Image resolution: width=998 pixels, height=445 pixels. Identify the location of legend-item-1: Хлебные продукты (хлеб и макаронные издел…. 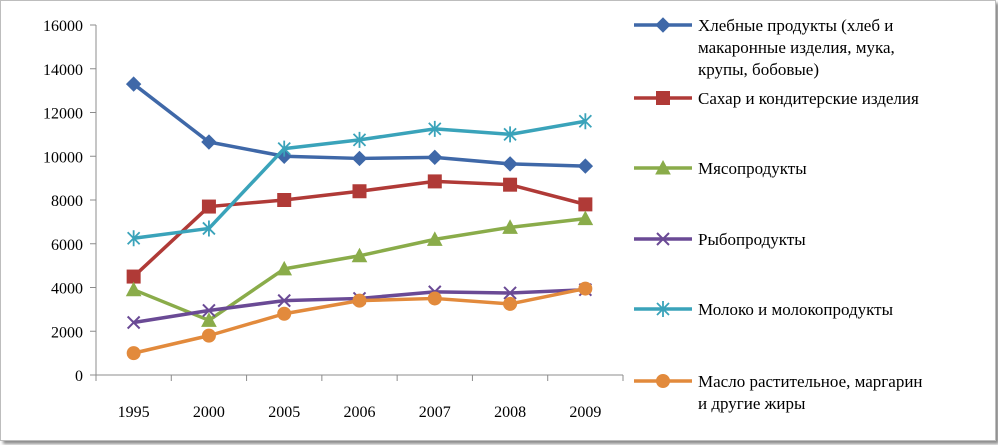
(764, 47).